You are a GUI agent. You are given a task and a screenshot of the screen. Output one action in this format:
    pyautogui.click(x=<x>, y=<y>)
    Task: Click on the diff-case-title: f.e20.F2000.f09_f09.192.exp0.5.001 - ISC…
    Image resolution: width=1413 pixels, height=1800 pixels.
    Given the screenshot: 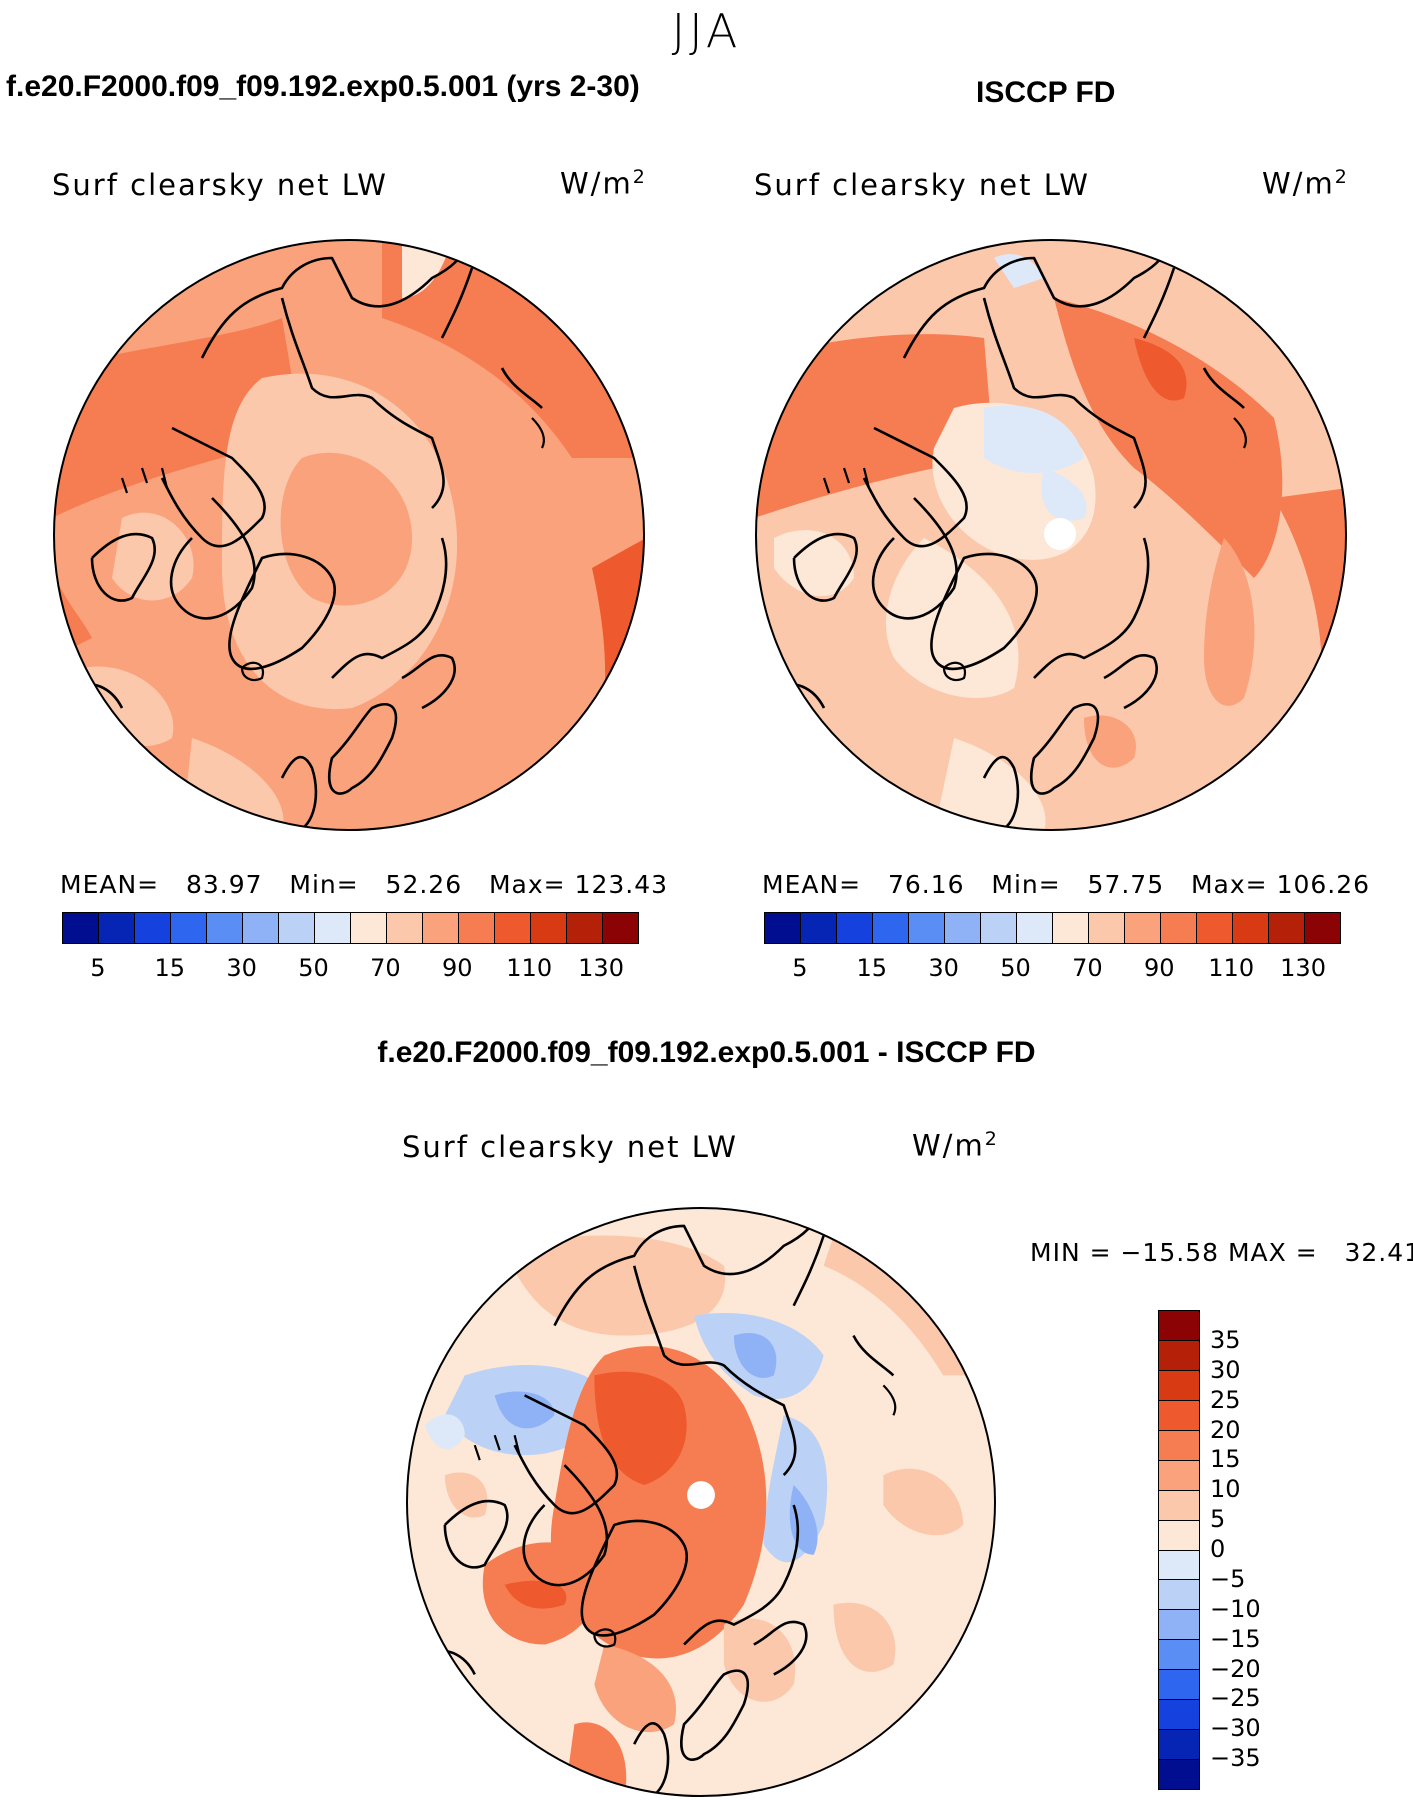 What is the action you would take?
    pyautogui.click(x=706, y=1052)
    